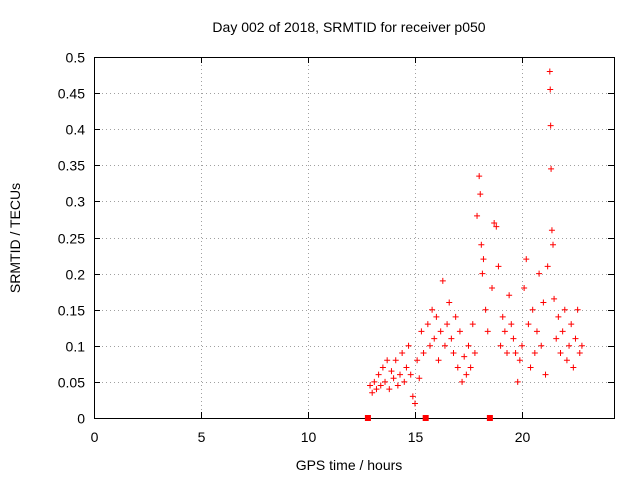 This screenshot has width=640, height=480. Describe the element at coordinates (71, 311) in the screenshot. I see `y-tick-label: 0.15` at that location.